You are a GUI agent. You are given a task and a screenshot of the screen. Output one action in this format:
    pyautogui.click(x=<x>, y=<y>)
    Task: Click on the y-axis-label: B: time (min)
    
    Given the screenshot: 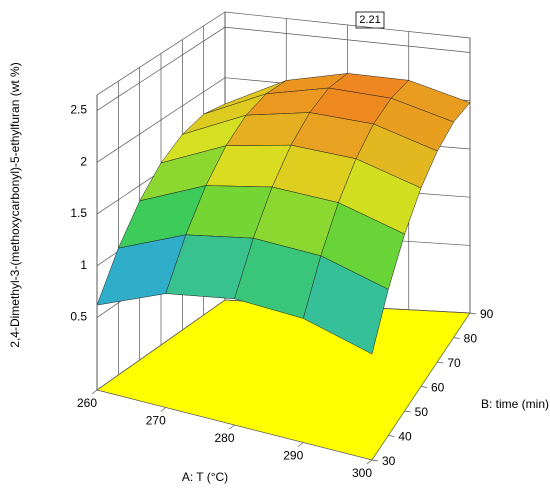 What is the action you would take?
    pyautogui.click(x=515, y=404)
    